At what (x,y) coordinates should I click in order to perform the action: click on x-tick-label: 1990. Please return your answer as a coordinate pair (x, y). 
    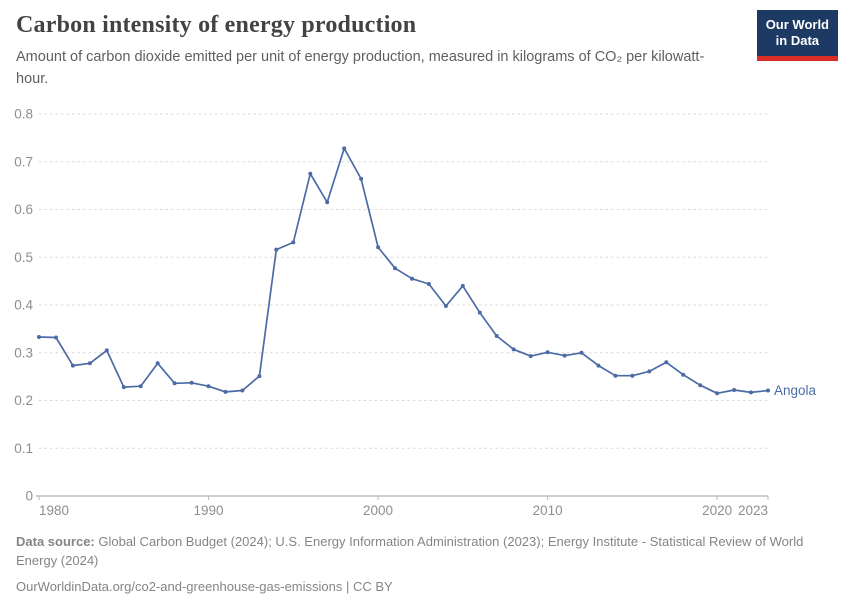
    Looking at the image, I should click on (209, 510).